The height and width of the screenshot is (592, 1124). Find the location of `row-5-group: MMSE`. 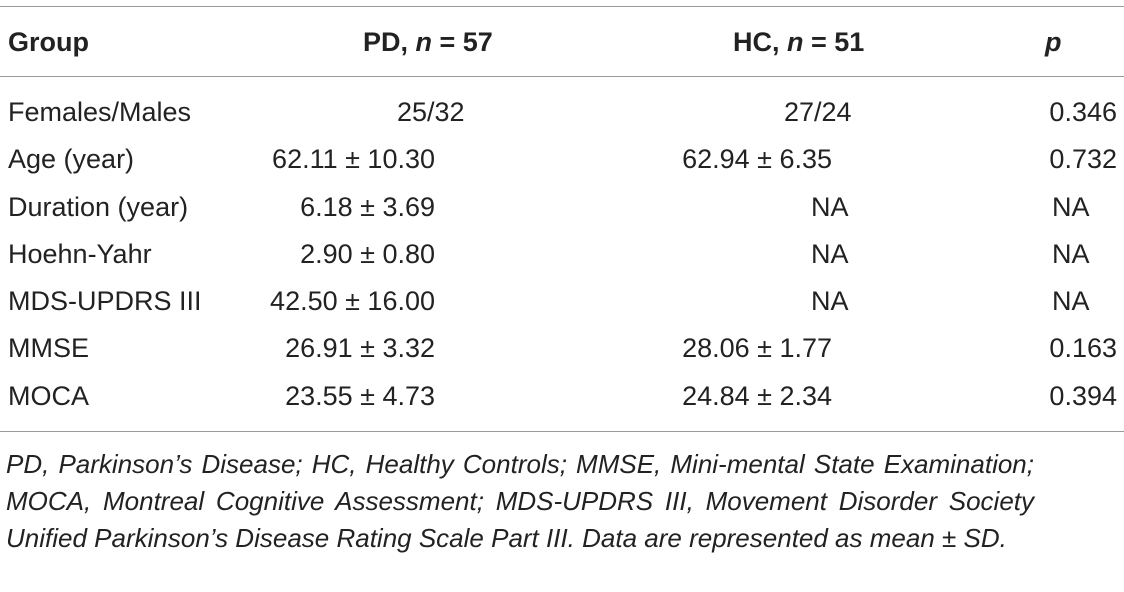

row-5-group: MMSE is located at coordinates (48, 348).